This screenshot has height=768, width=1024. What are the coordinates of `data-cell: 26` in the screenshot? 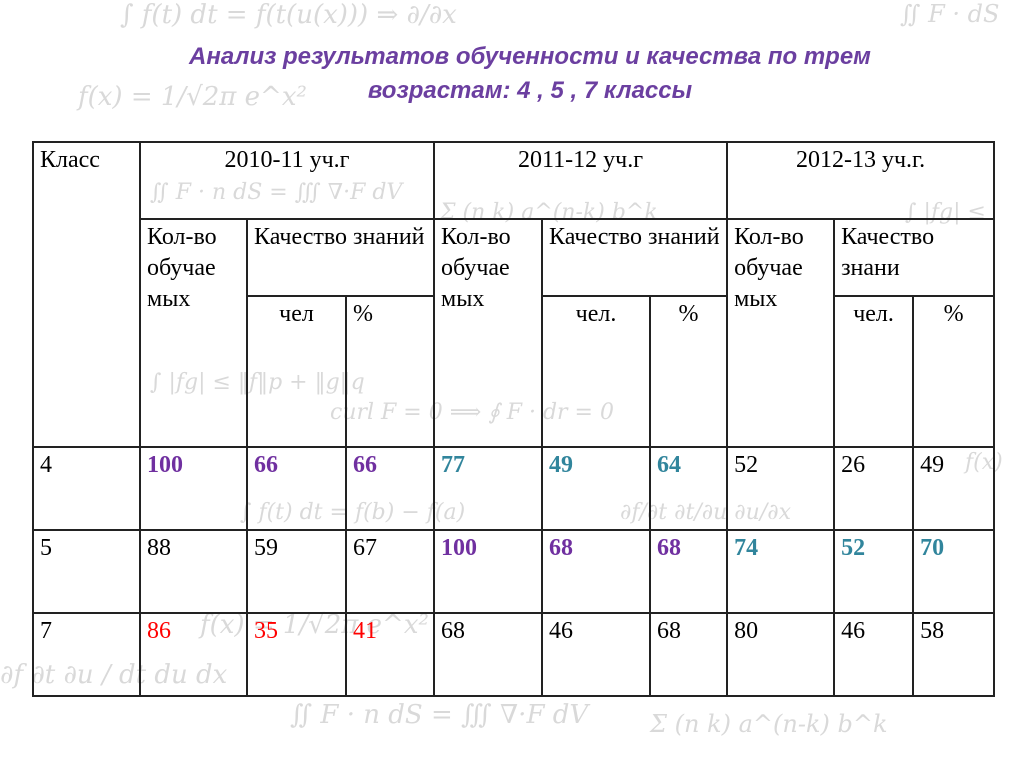 It's located at (874, 488).